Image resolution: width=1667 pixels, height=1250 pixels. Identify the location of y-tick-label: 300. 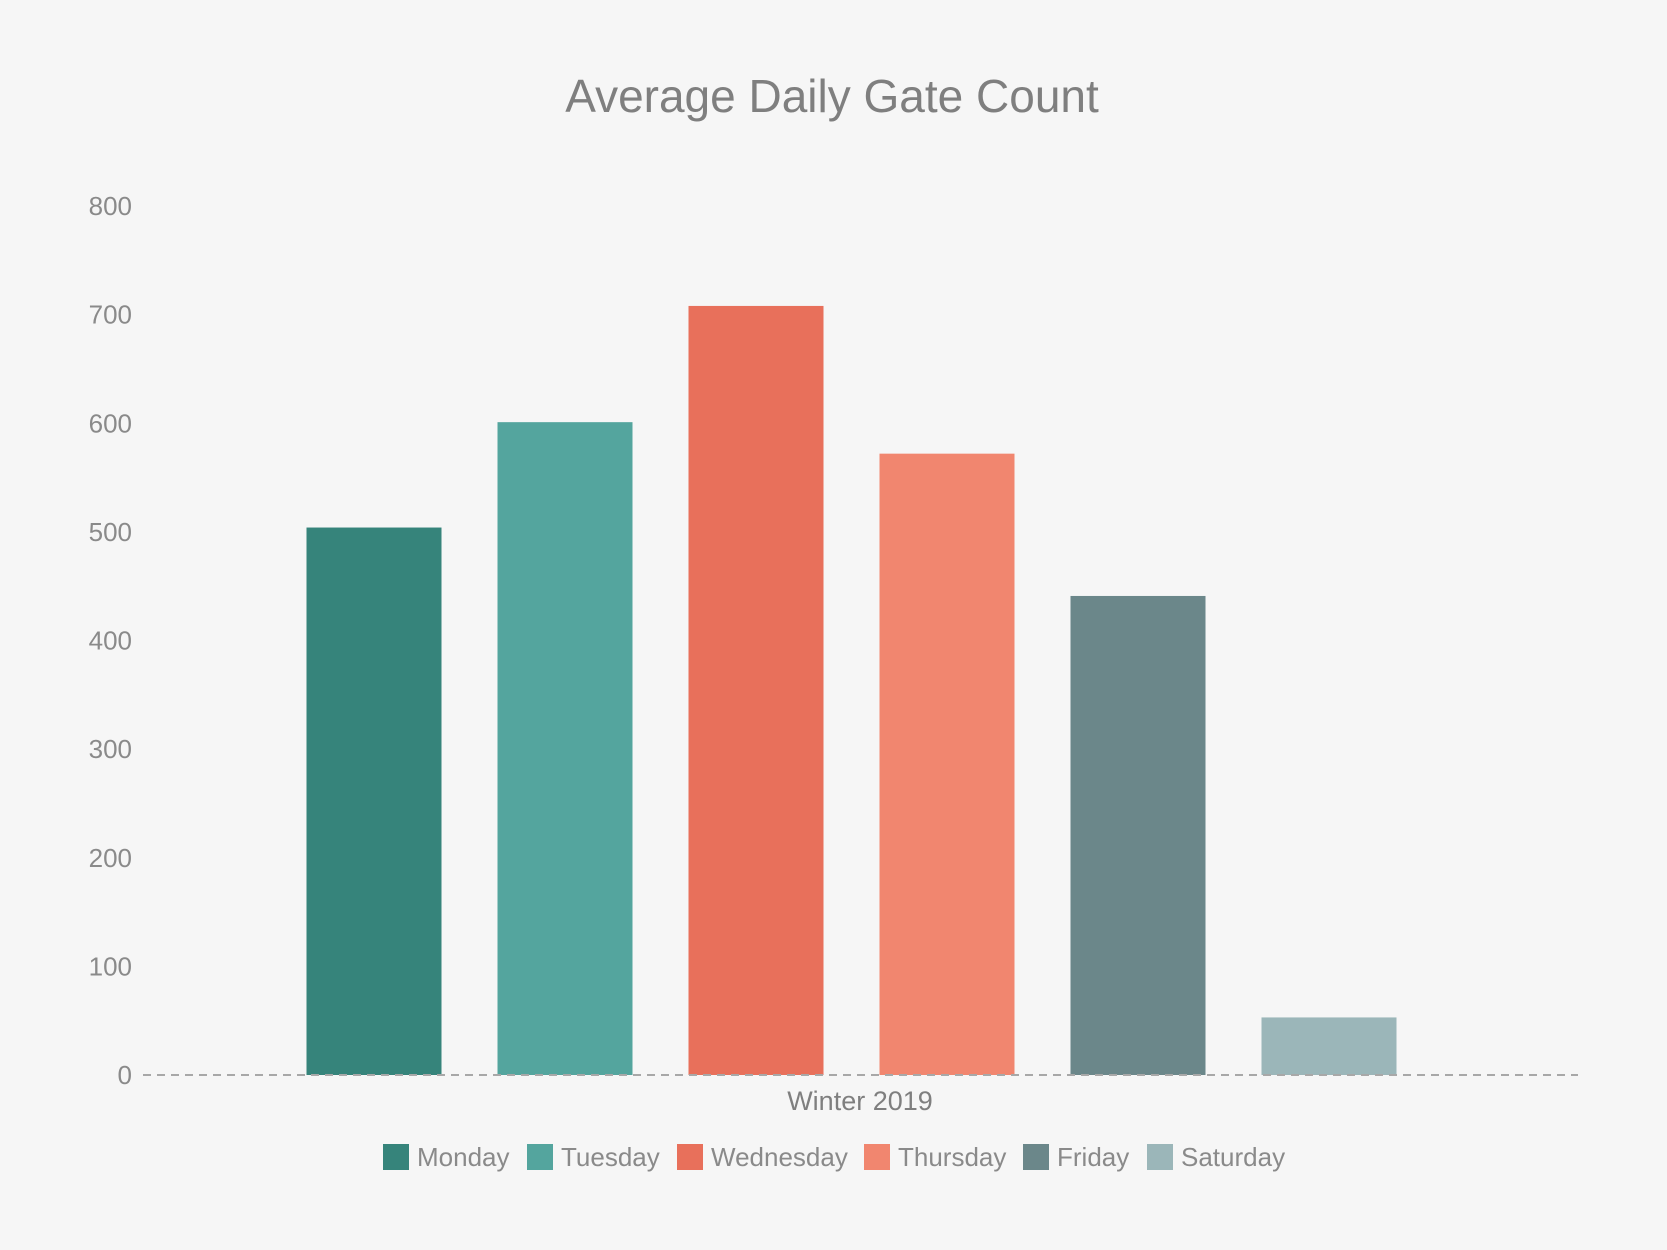
(110, 749).